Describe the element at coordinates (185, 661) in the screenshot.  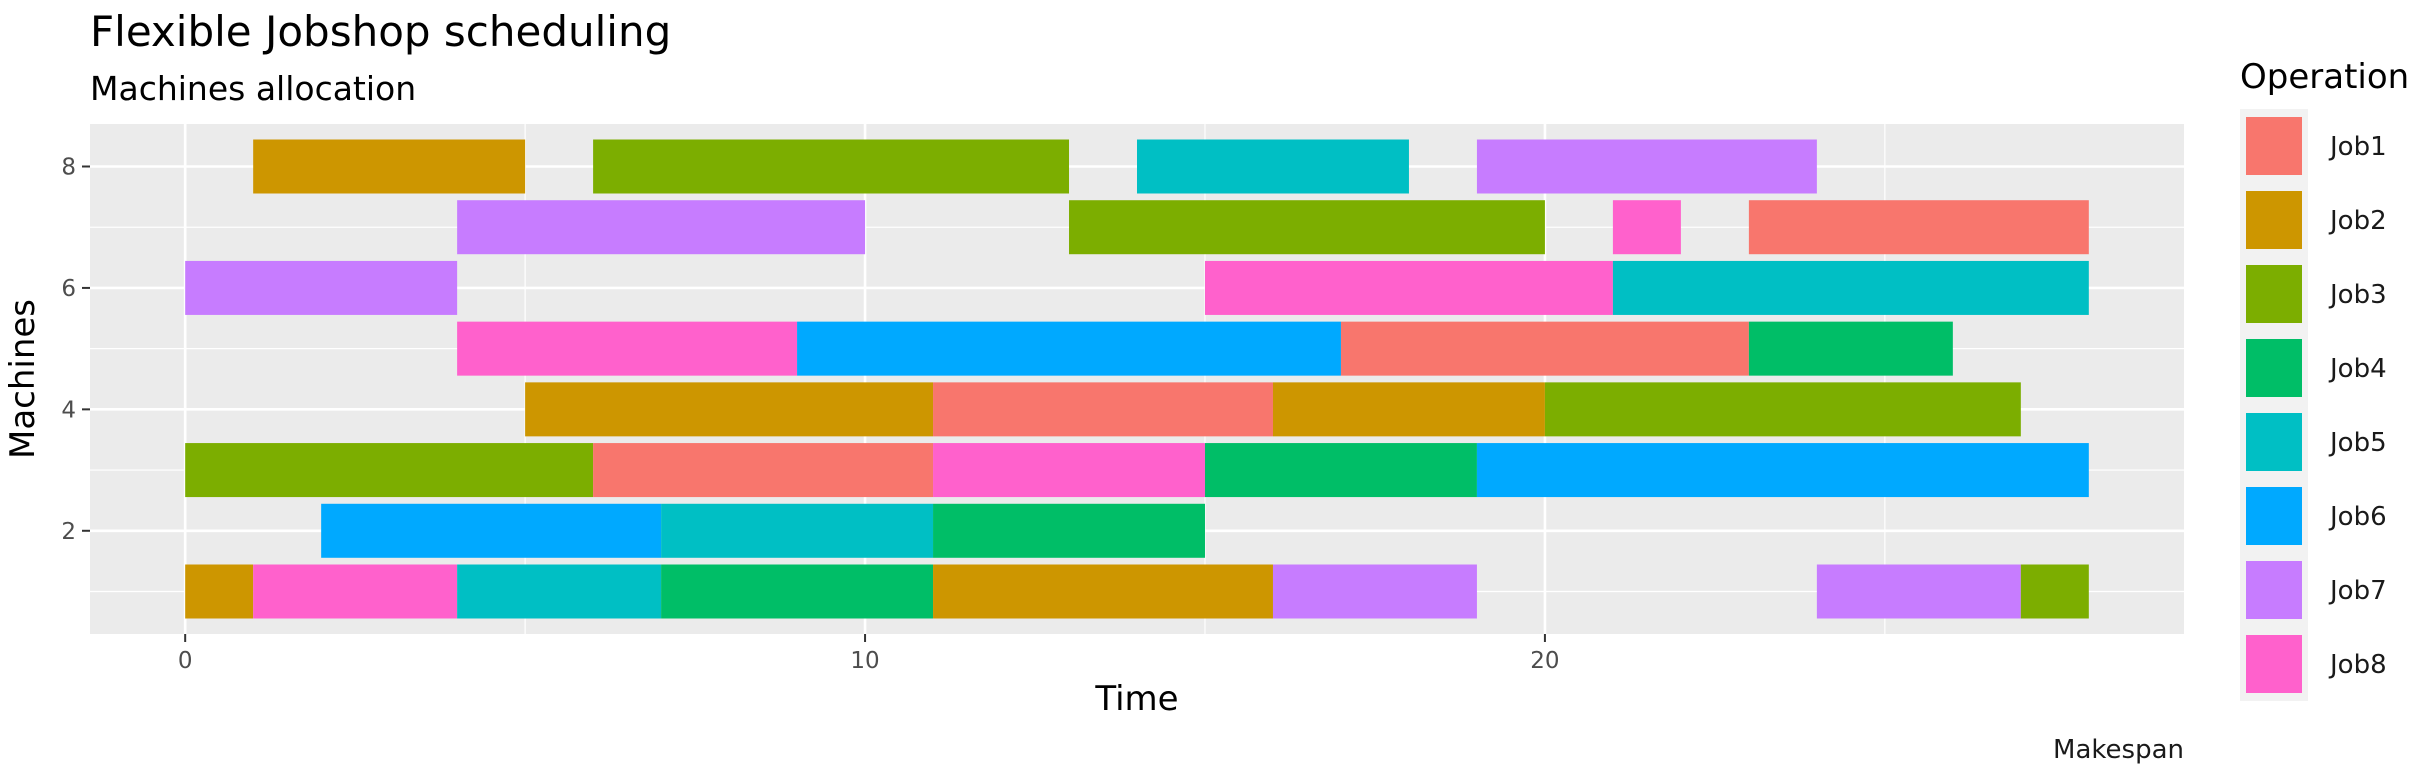
I see `x-tick-label: 0` at that location.